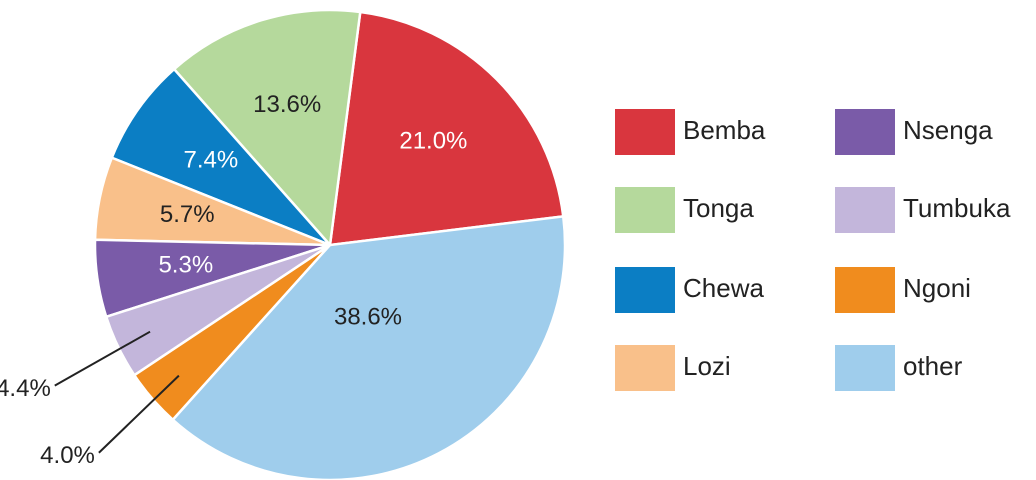 This screenshot has height=480, width=1036. I want to click on pie-label: 13.6%, so click(287, 104).